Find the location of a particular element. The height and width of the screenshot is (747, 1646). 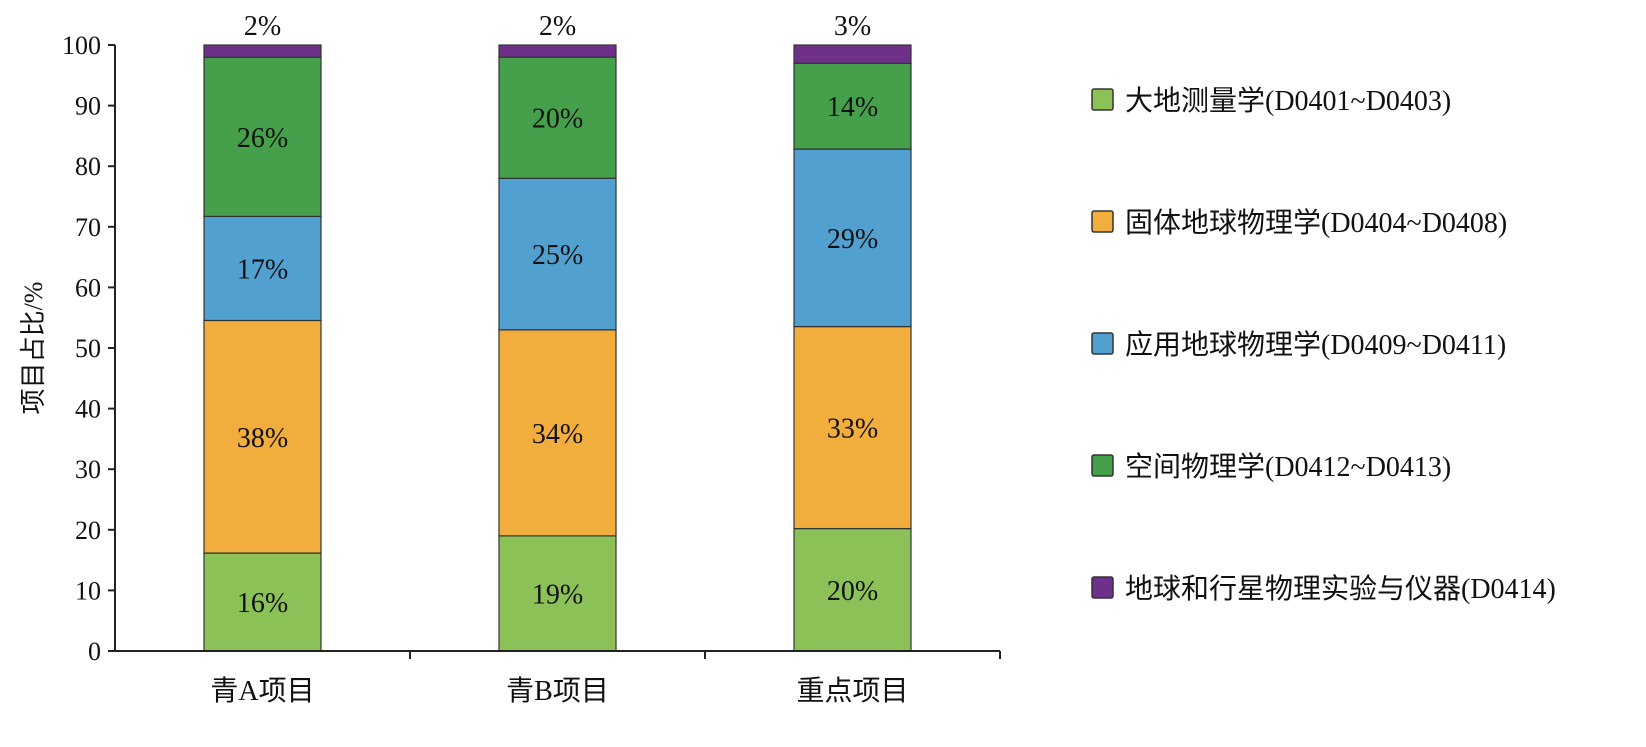

data-label: 25% is located at coordinates (557, 255).